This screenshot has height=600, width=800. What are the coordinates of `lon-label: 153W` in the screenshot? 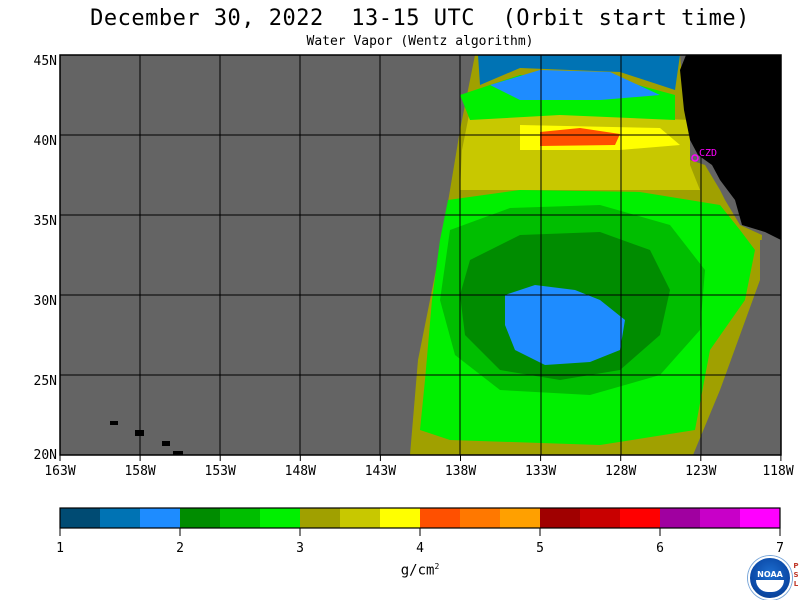 It's located at (220, 471).